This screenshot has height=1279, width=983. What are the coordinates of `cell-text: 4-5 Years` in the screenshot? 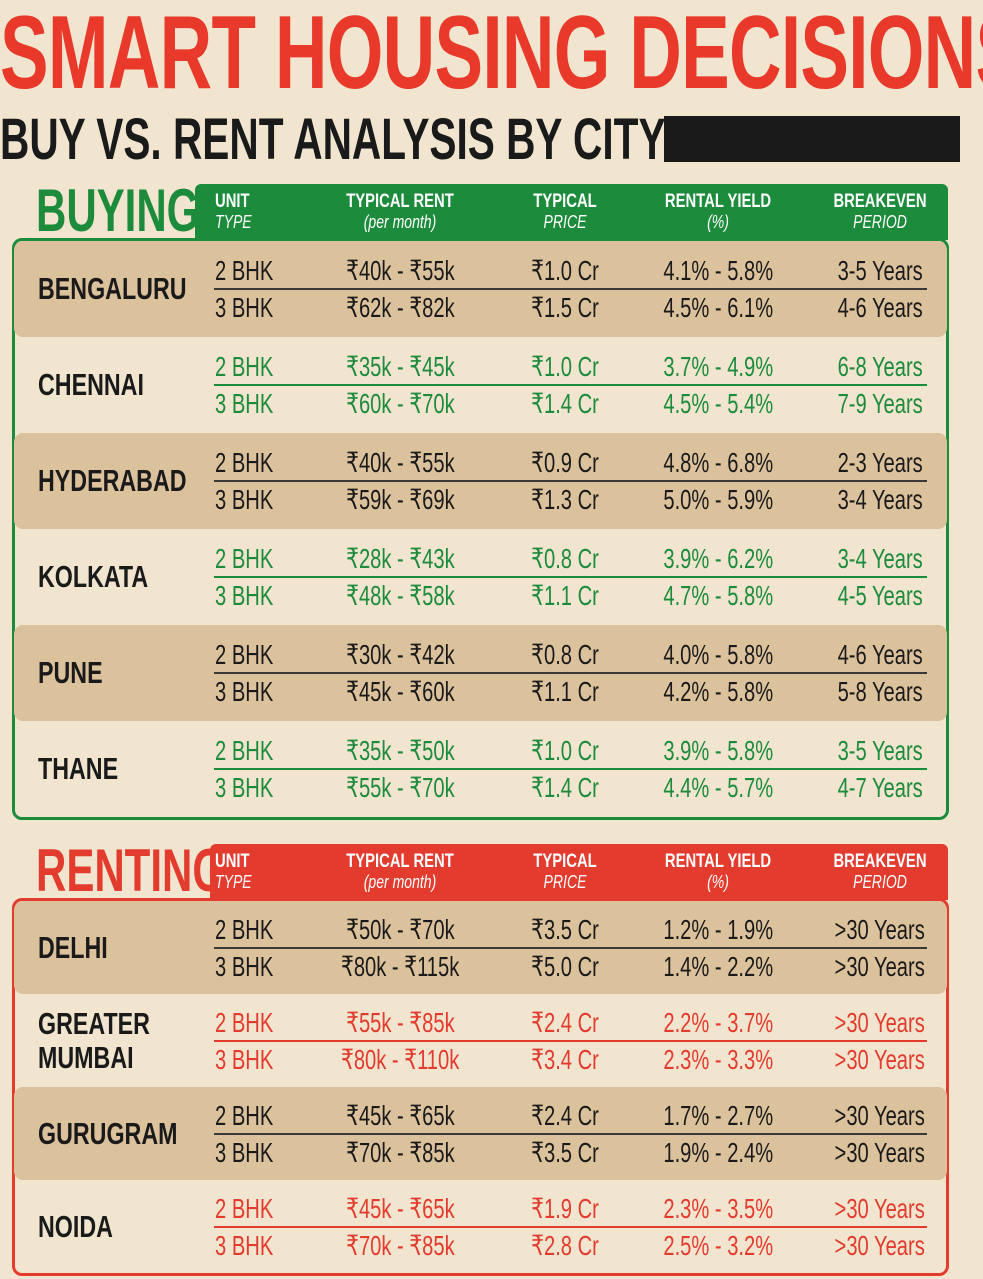 It's located at (880, 595).